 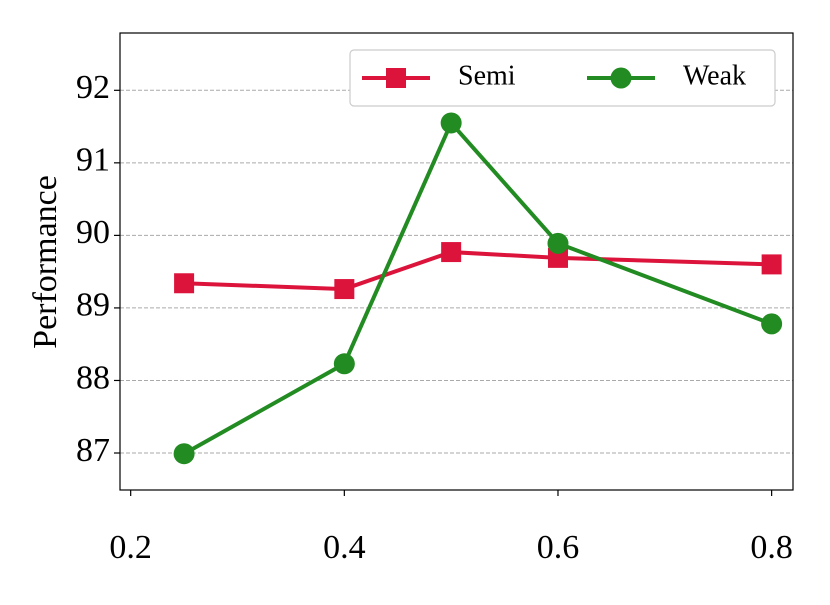 I want to click on y-tick-label: 89, so click(x=93, y=305).